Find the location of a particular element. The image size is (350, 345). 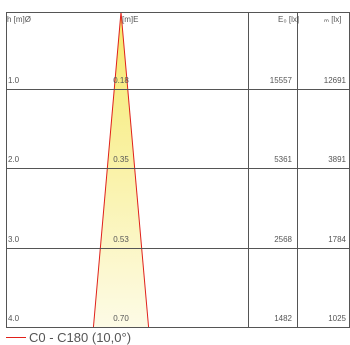

row-e0-value: 5361 is located at coordinates (283, 159).